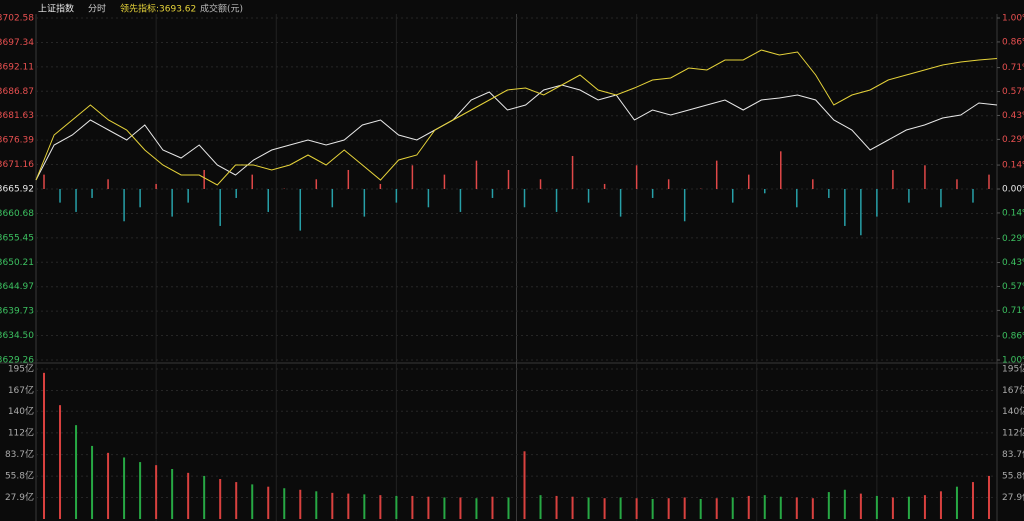 Image resolution: width=1024 pixels, height=521 pixels. Describe the element at coordinates (158, 9) in the screenshot. I see `indicator-label: 领先指标:3693.62` at that location.